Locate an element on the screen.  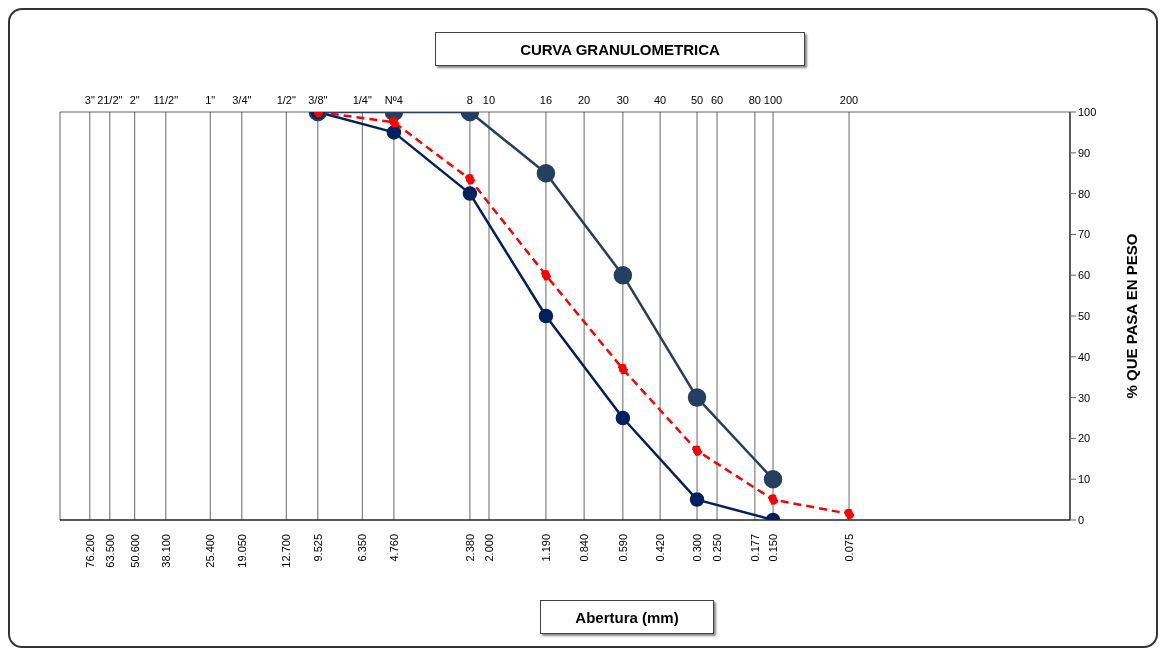
text: 2" is located at coordinates (134, 100).